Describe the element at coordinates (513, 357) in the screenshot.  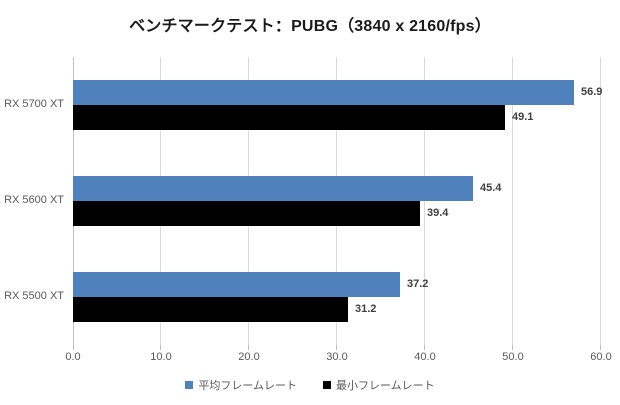
I see `x-tick-label: 50.0` at that location.